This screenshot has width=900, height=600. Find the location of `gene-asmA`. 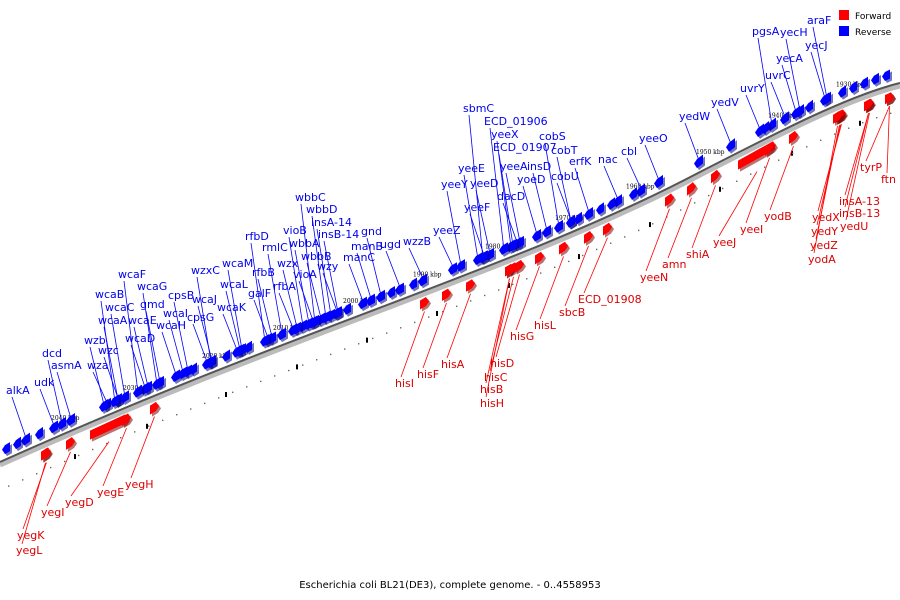

gene-asmA is located at coordinates (70, 419).